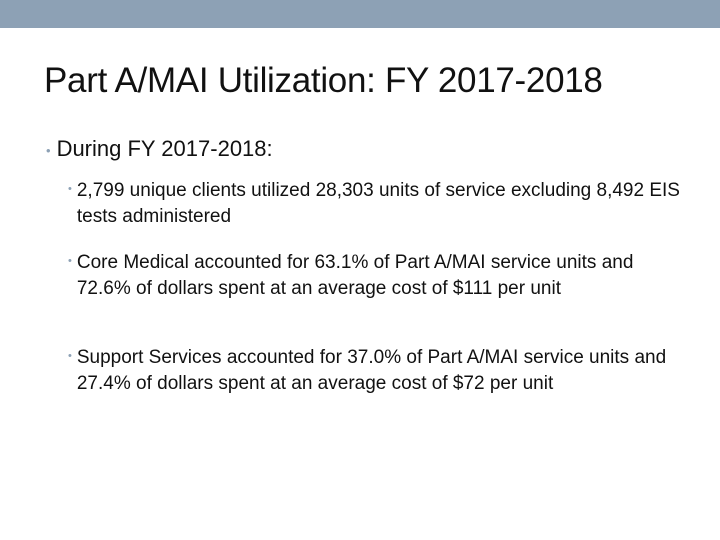 The width and height of the screenshot is (720, 540). What do you see at coordinates (323, 80) in the screenshot?
I see `slide-title: Part A/MAI Utilization: FY 2017-2018` at bounding box center [323, 80].